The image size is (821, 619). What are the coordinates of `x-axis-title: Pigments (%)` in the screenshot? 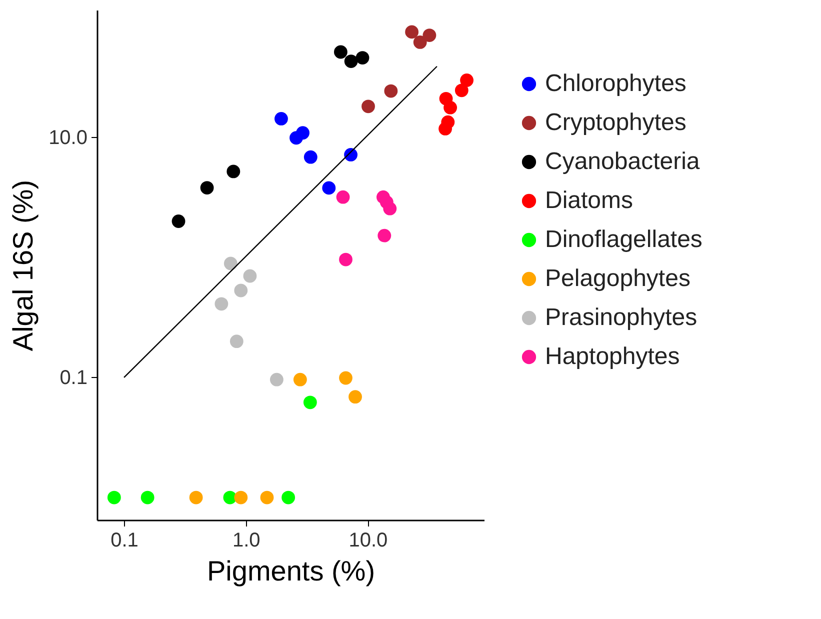 It's located at (291, 571).